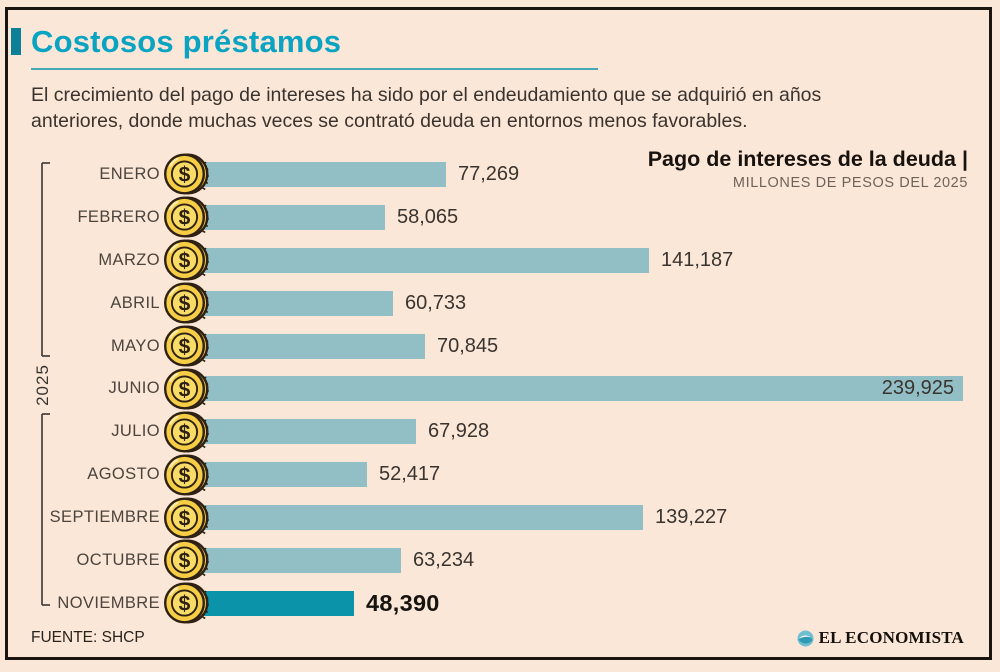 This screenshot has height=672, width=1000. Describe the element at coordinates (108, 602) in the screenshot. I see `month-label: NOVIEMBRE` at that location.